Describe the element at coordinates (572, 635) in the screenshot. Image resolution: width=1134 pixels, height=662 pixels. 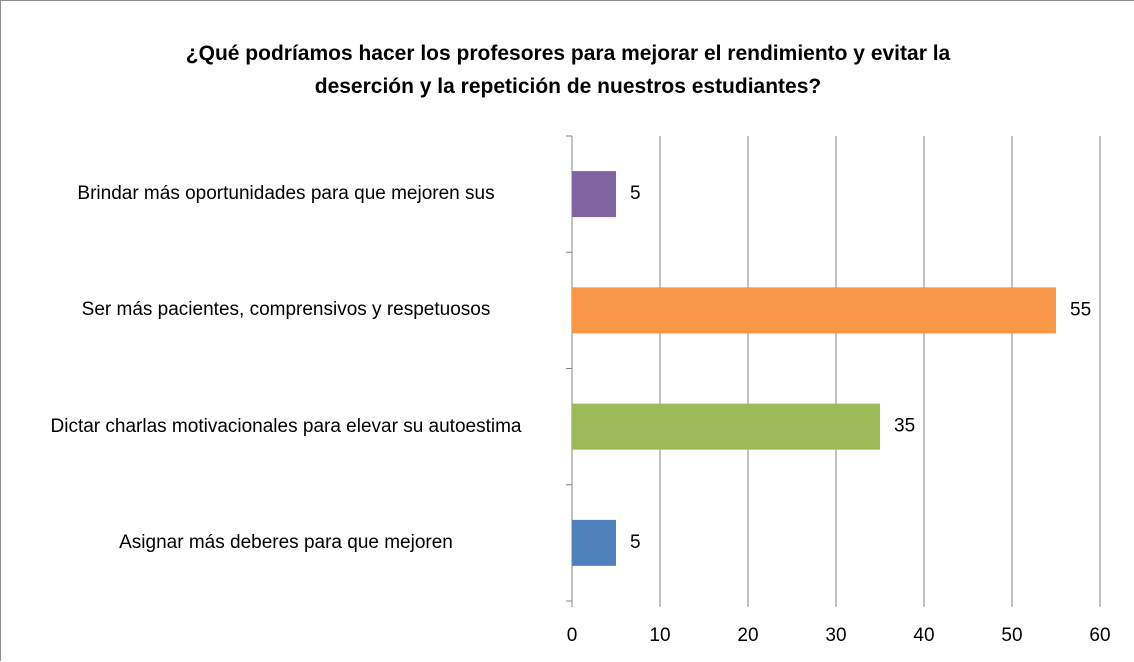
I see `x-tick-label: 0` at that location.